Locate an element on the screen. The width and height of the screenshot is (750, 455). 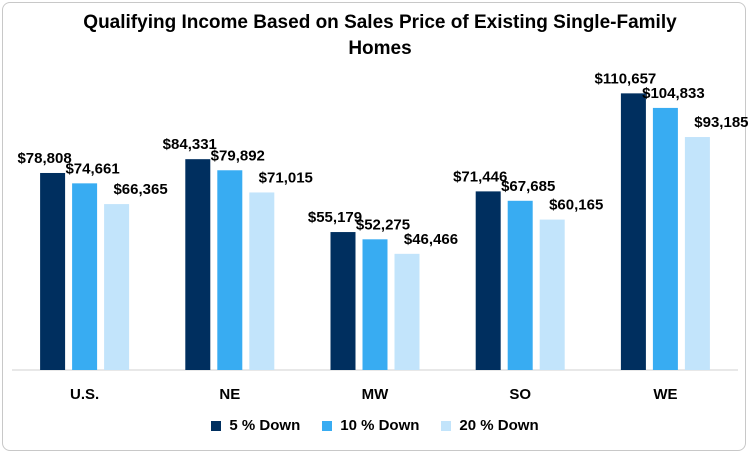
legend-label: 20 % Down is located at coordinates (499, 425).